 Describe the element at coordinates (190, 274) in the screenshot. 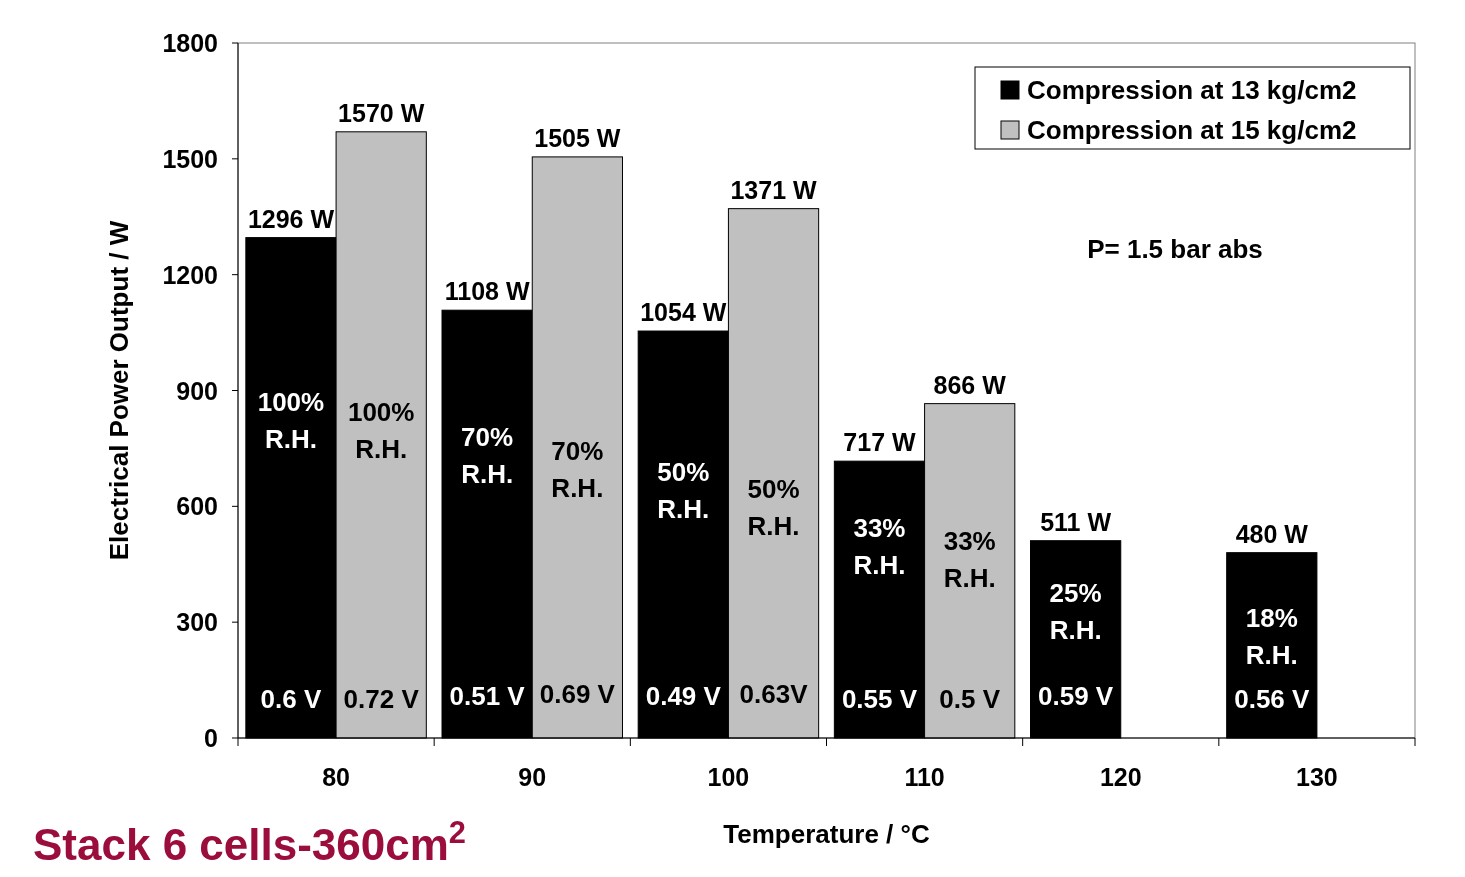

I see `y-tick-label: 1200` at that location.